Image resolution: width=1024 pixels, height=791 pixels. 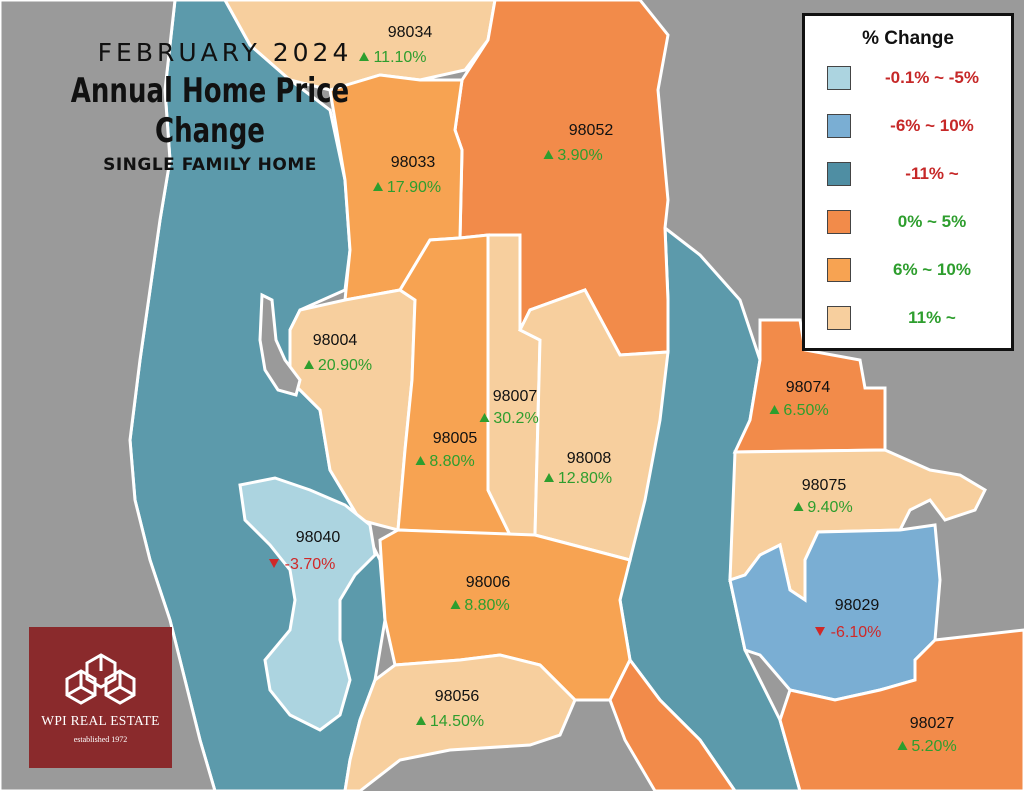 I want to click on price-change-label: -3.70%, so click(x=310, y=564).